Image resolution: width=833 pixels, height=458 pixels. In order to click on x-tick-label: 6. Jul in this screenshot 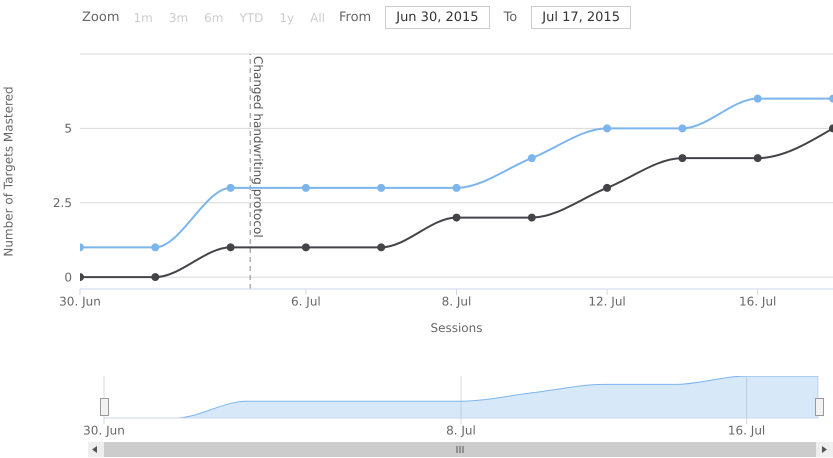, I will do `click(306, 301)`.